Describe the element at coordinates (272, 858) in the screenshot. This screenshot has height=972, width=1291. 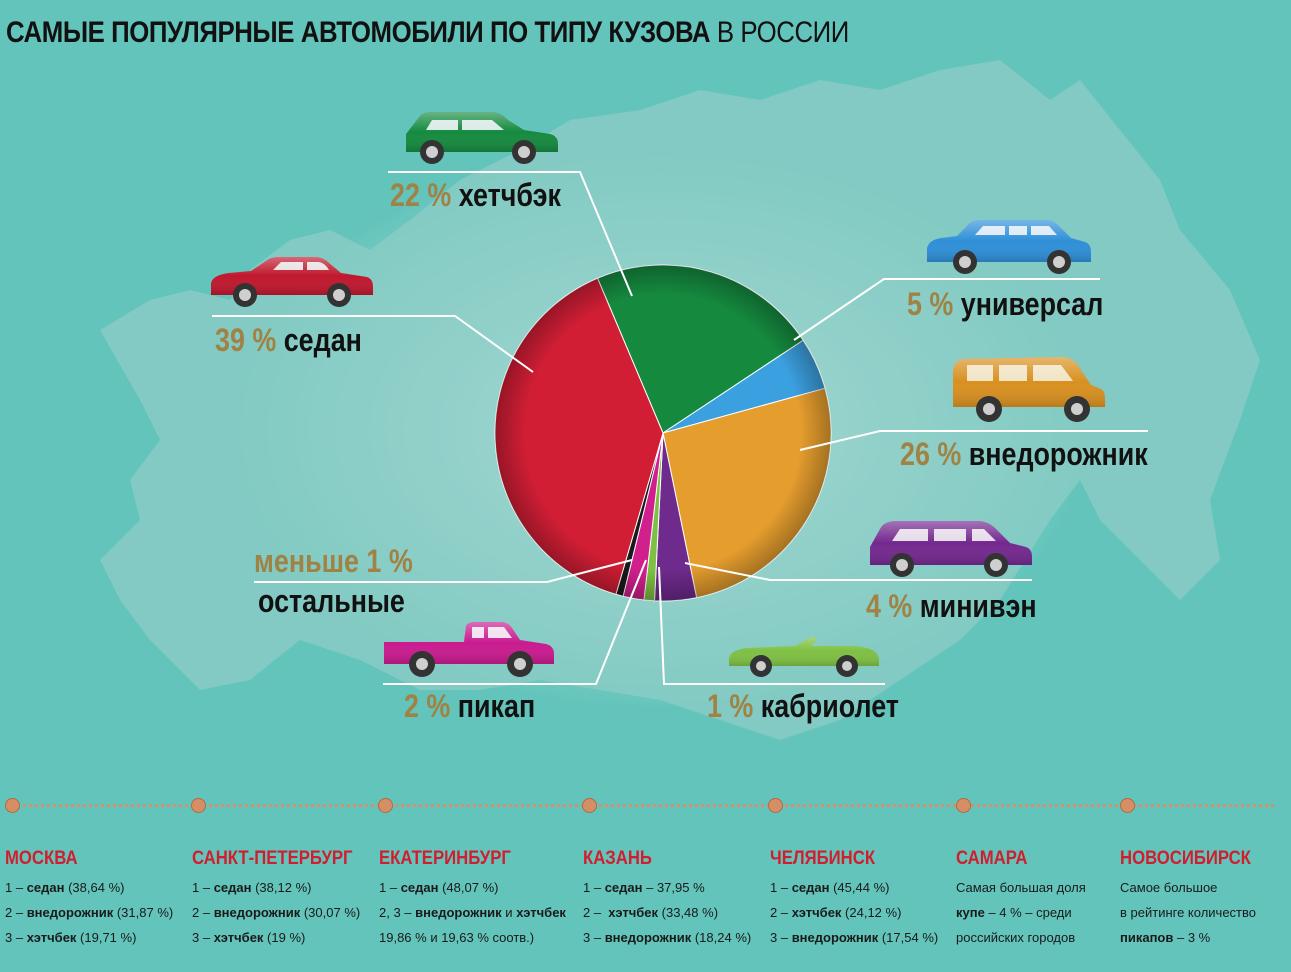
I see `city-name: САНКТ-ПЕТЕРБУРГ` at that location.